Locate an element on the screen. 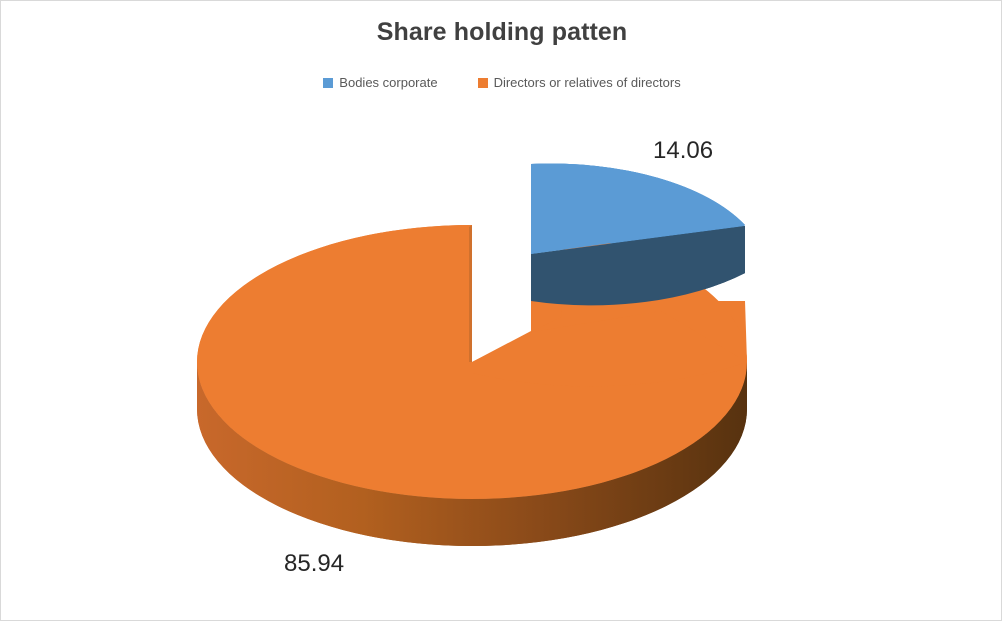 Image resolution: width=1002 pixels, height=622 pixels. slice-orange-front-half is located at coordinates (472, 430).